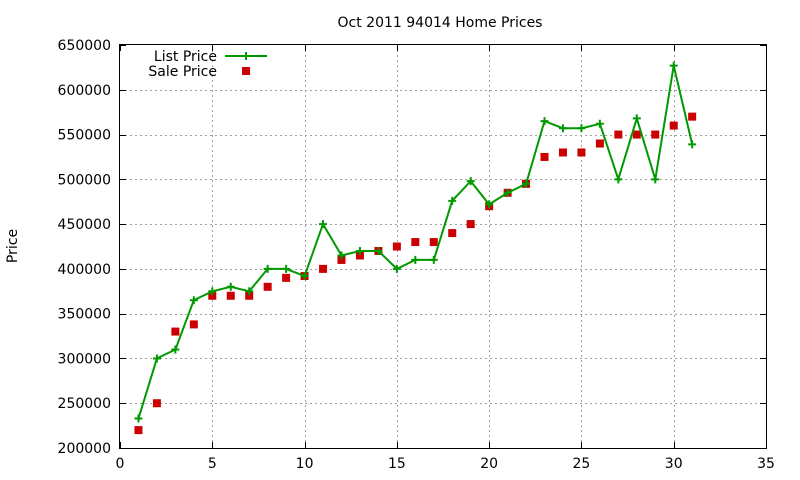 This screenshot has height=480, width=800. Describe the element at coordinates (84, 136) in the screenshot. I see `y-tick-label: 550000` at that location.